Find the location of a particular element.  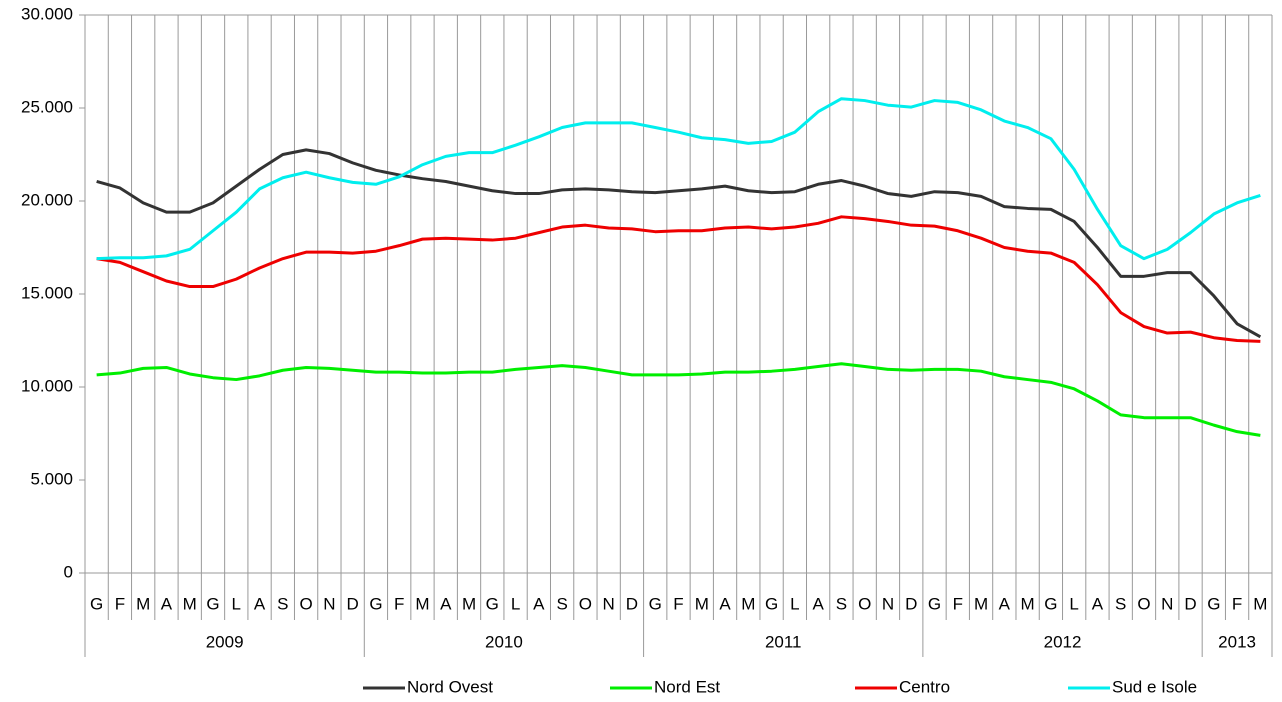

legend-label: Centro is located at coordinates (924, 686).